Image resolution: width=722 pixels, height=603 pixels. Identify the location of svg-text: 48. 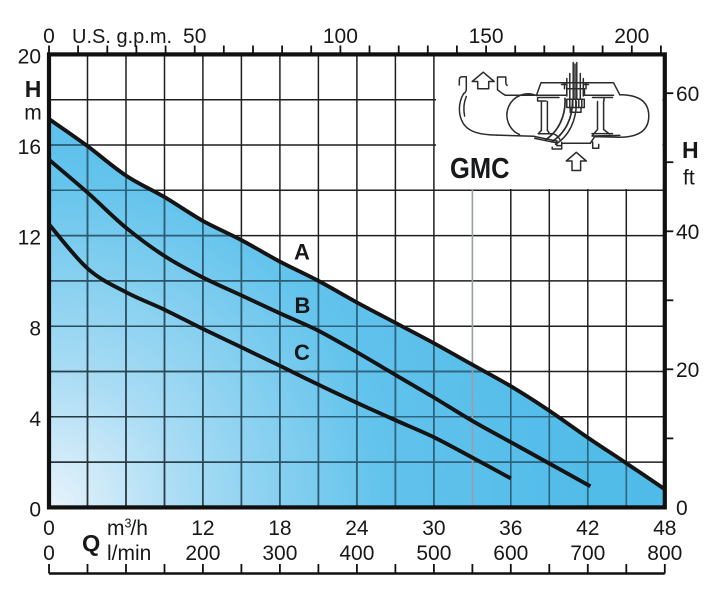
(664, 528).